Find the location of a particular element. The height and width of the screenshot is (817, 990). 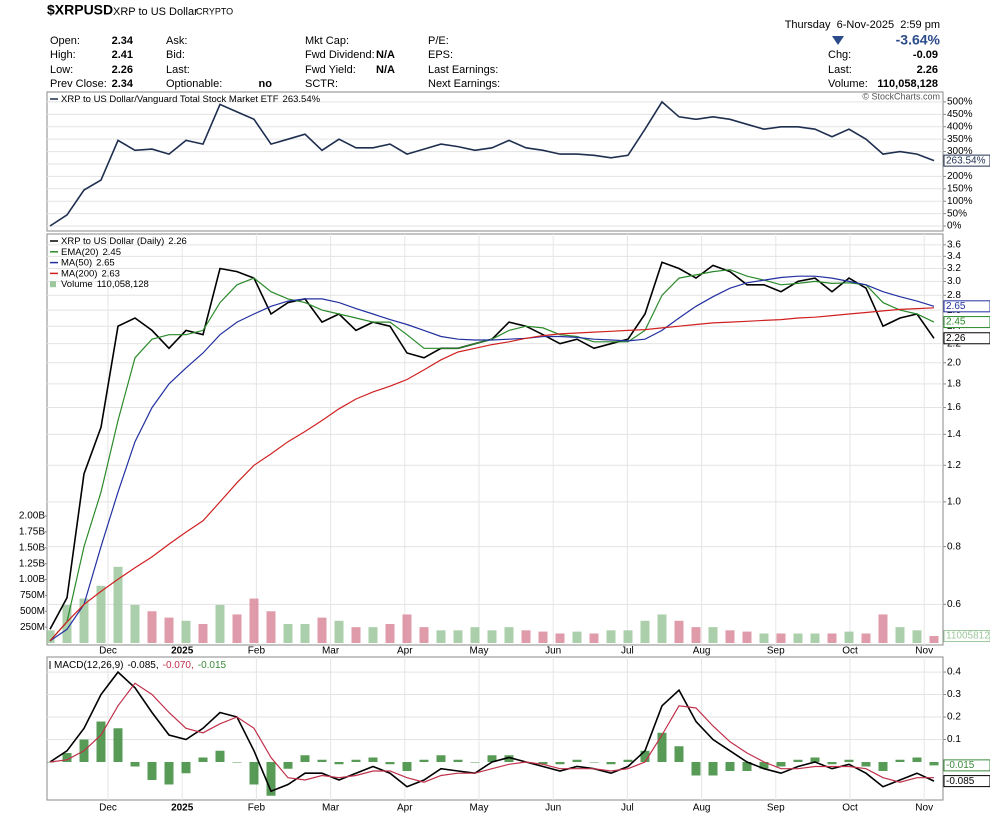

x-tick-label: Feb is located at coordinates (257, 651).